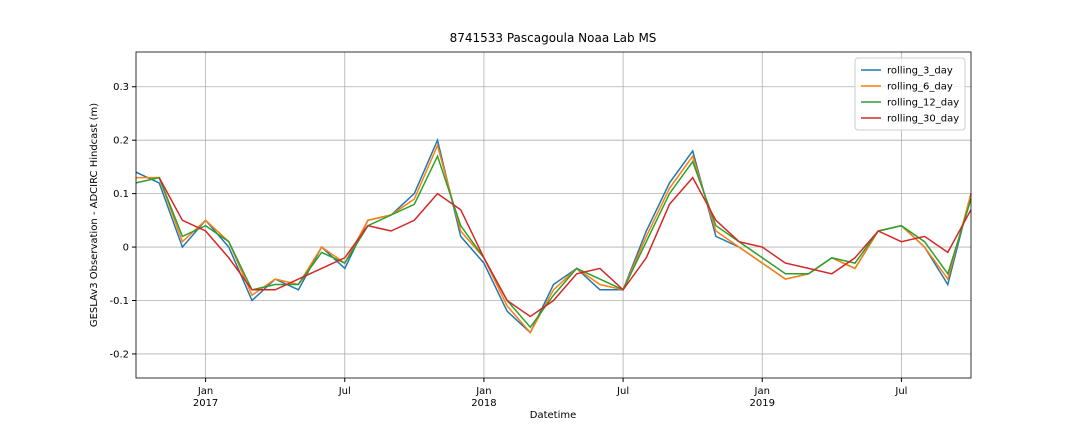 The height and width of the screenshot is (432, 1080). I want to click on x-axis-label: Datetime, so click(553, 415).